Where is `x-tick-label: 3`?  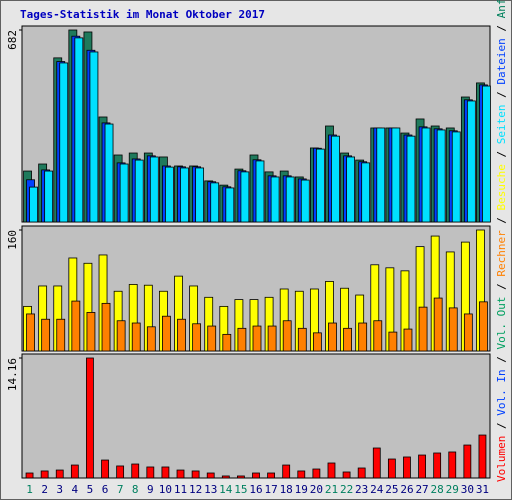 x-tick-label: 3 is located at coordinates (59, 489).